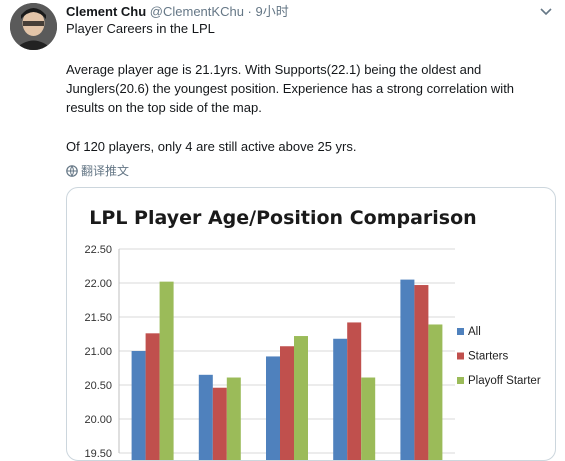 The height and width of the screenshot is (461, 565). I want to click on legend-label: Playoff Starter, so click(504, 381).